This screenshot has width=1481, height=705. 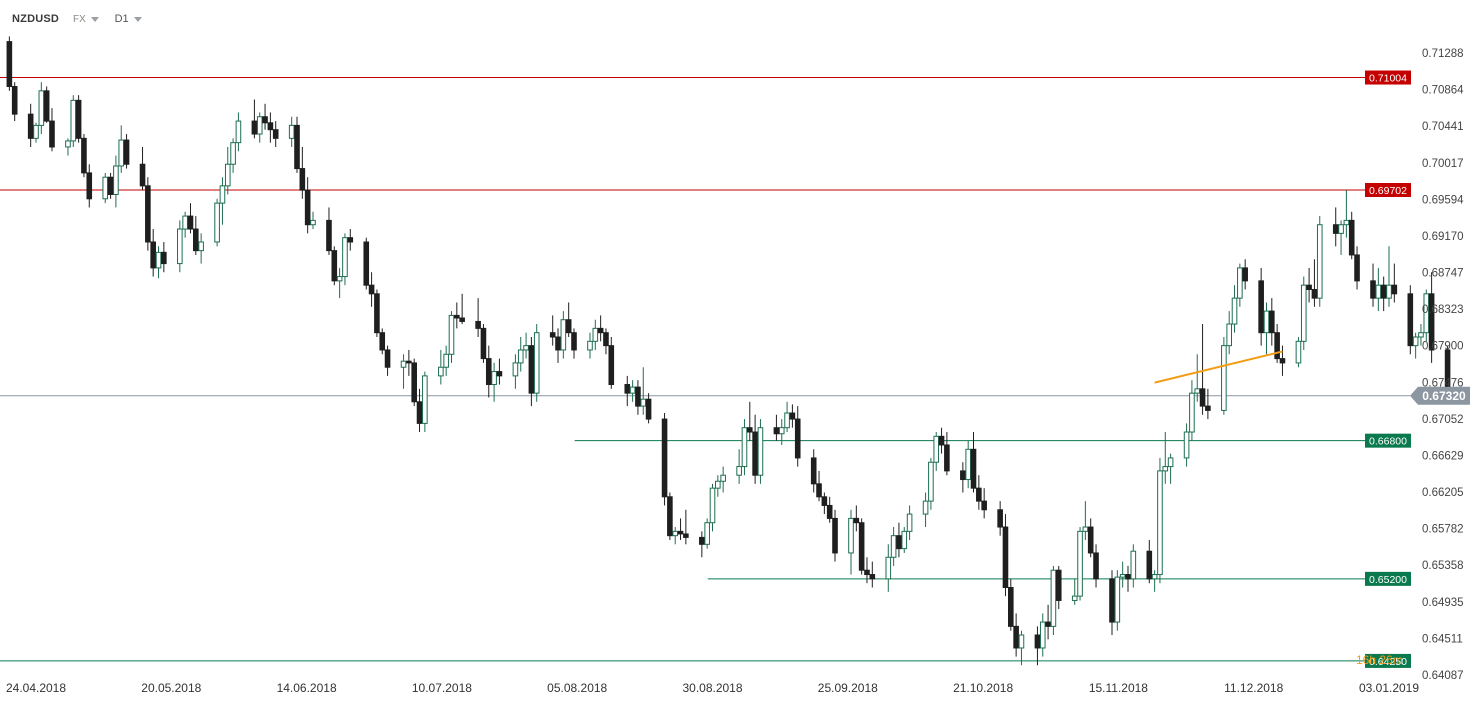 What do you see at coordinates (1253, 688) in the screenshot?
I see `x-tick-label: 11.12.2018` at bounding box center [1253, 688].